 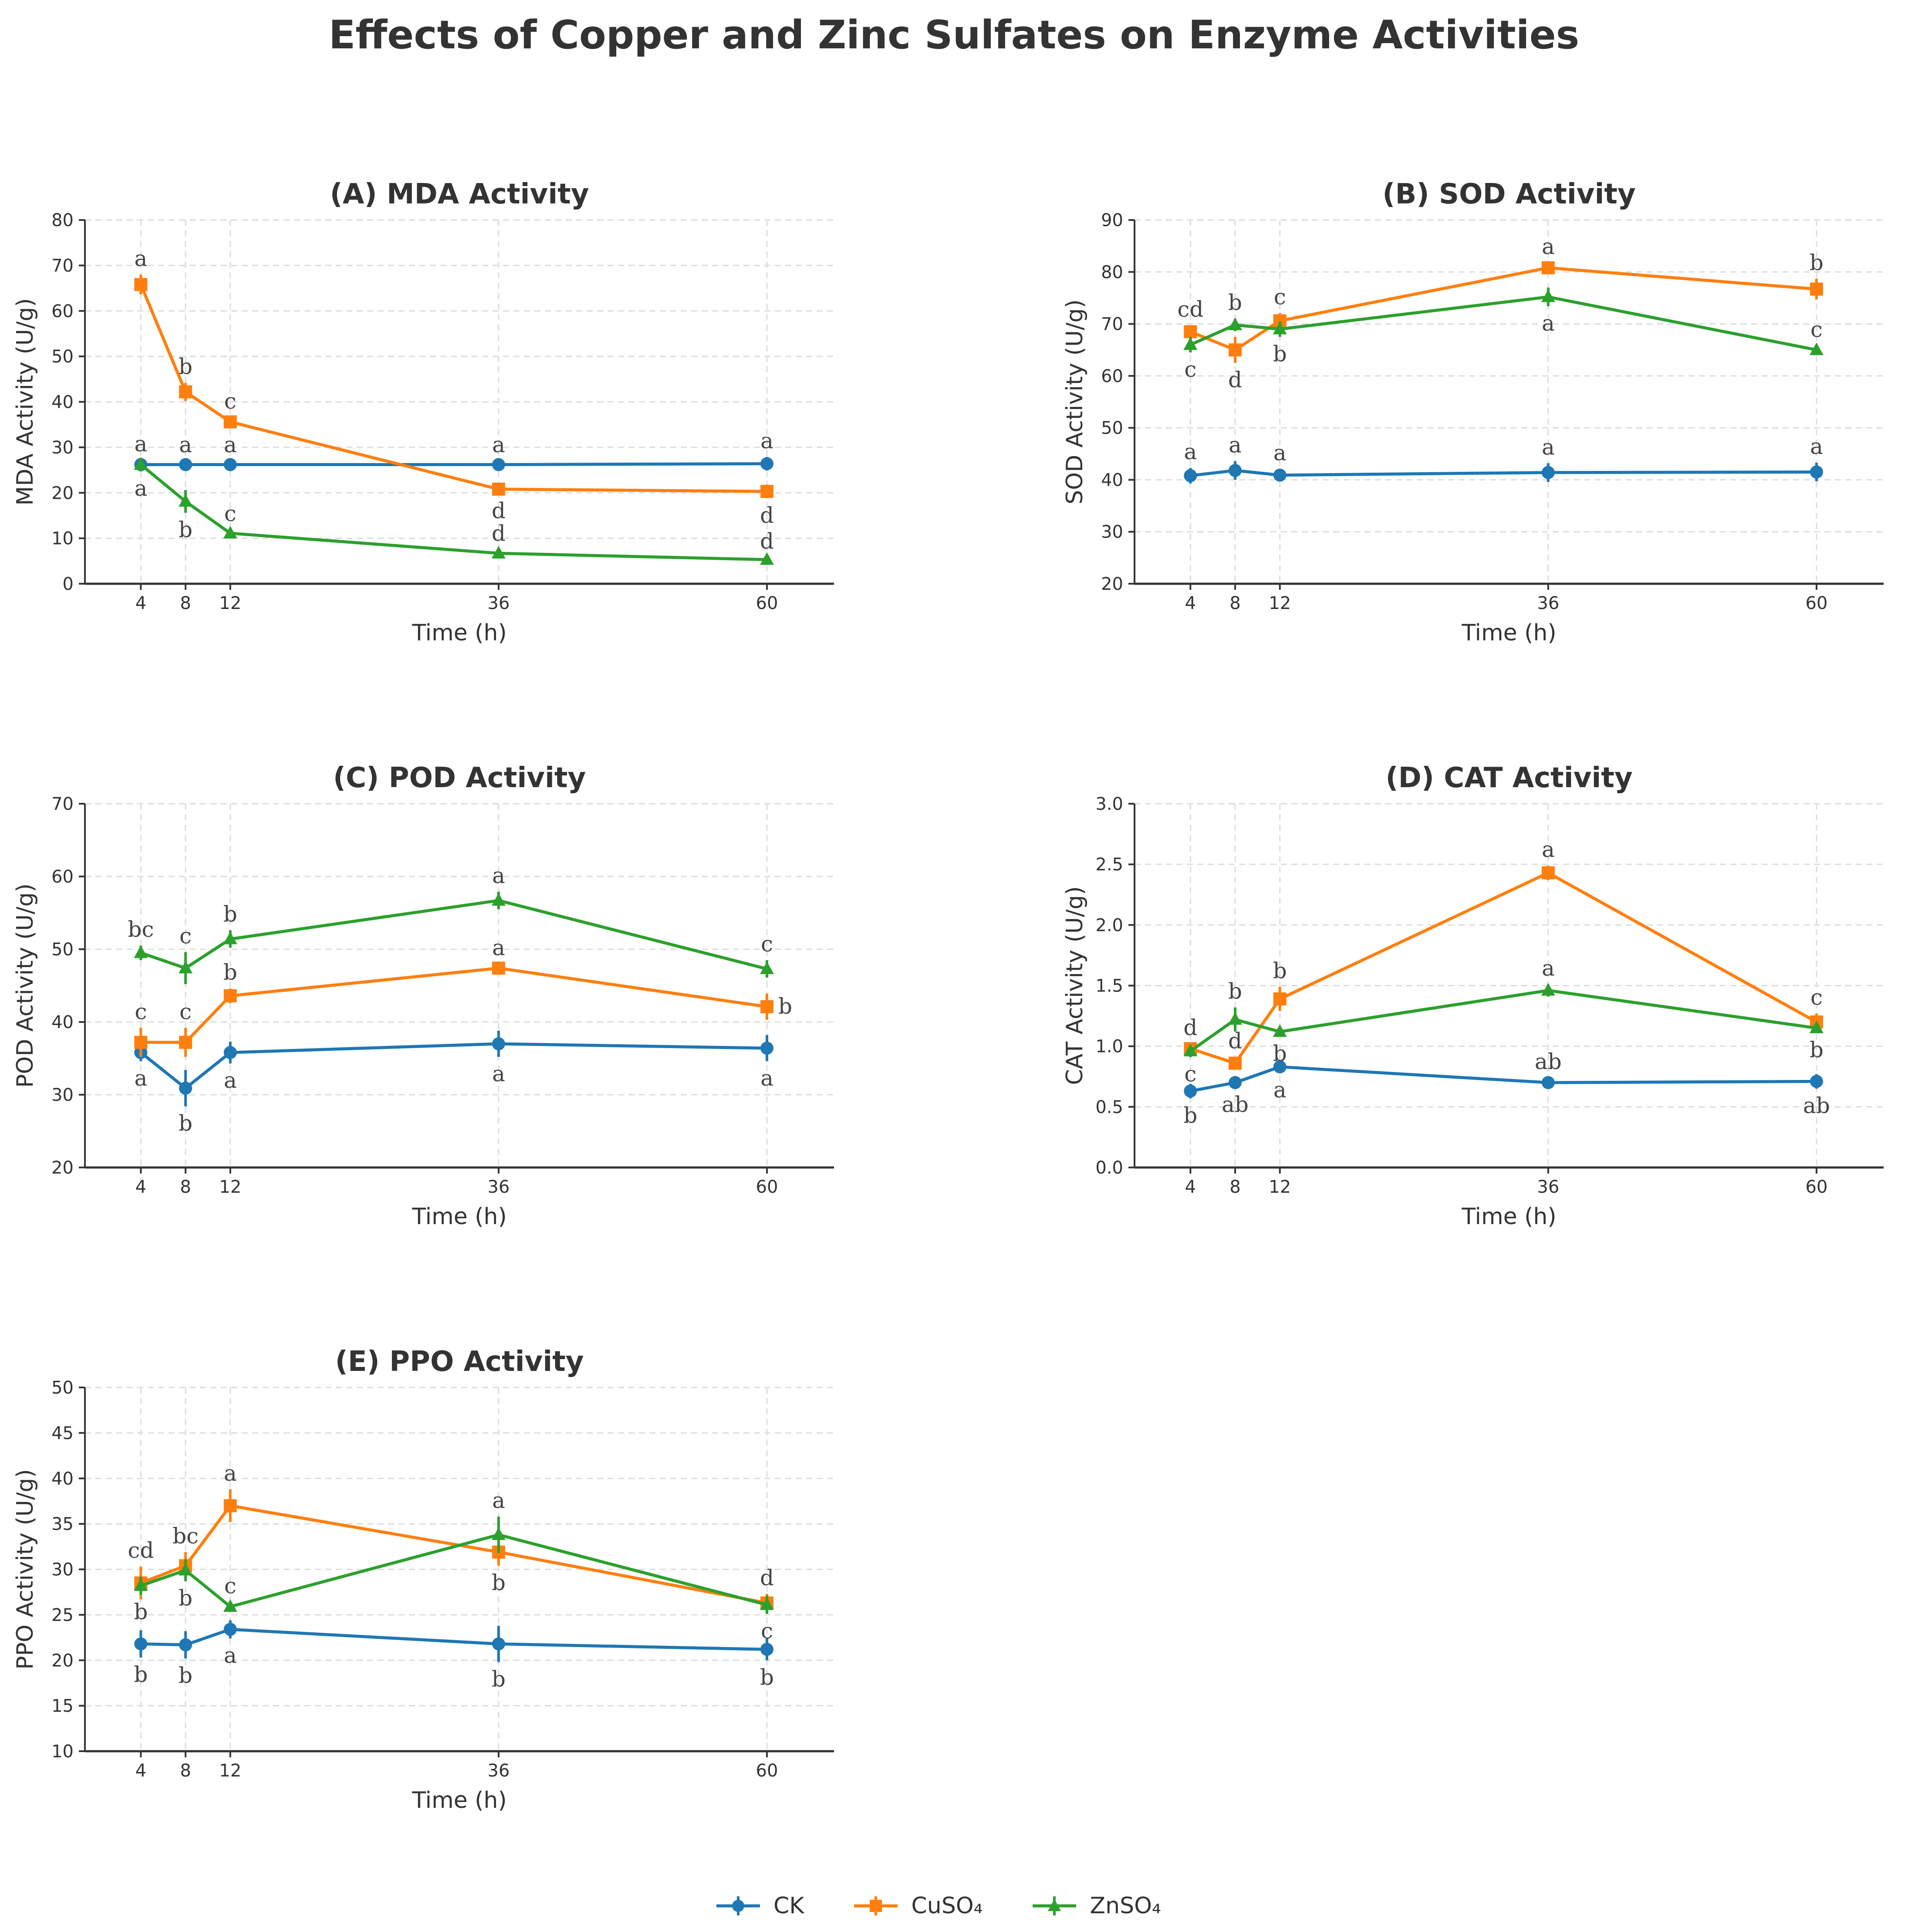 I want to click on y-tick-label: 10, so click(x=62, y=539).